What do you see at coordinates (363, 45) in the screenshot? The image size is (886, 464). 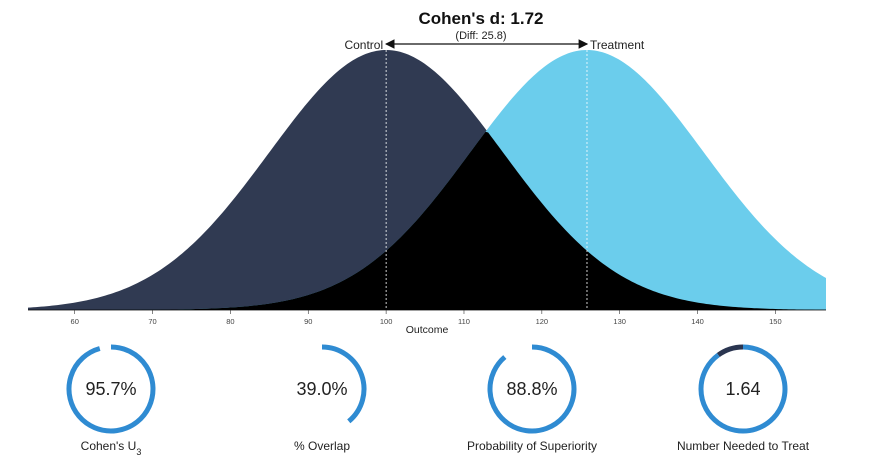 I see `control-label: Control` at bounding box center [363, 45].